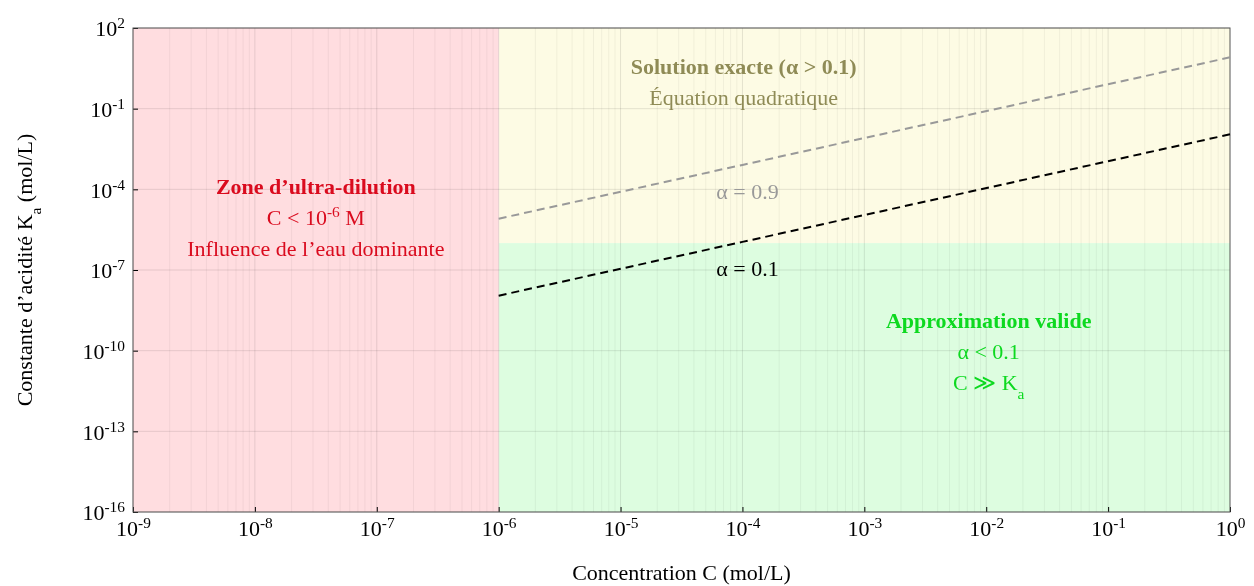  I want to click on x-tick-label: 10$^{-5}$, so click(621, 527).